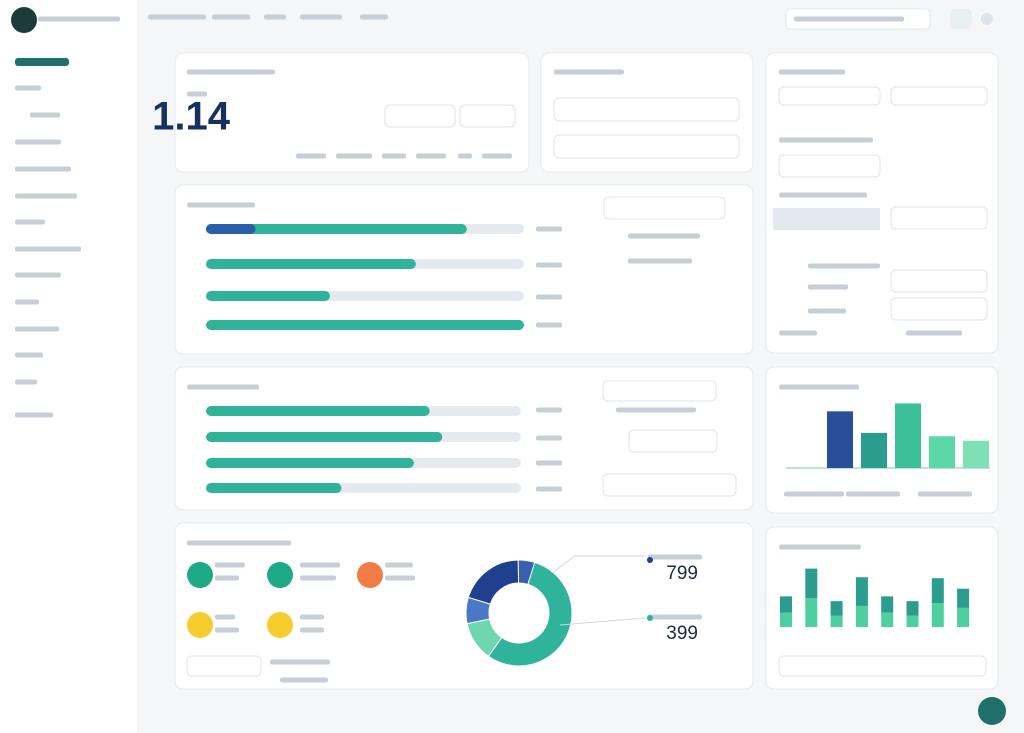  Describe the element at coordinates (231, 229) in the screenshot. I see `progress-accent` at that location.